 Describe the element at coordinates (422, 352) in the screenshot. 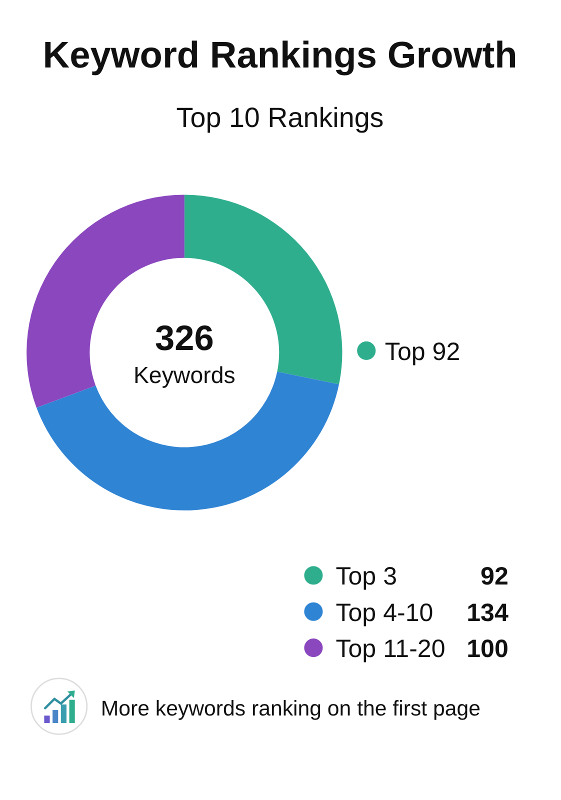

I see `text: Top 92` at that location.